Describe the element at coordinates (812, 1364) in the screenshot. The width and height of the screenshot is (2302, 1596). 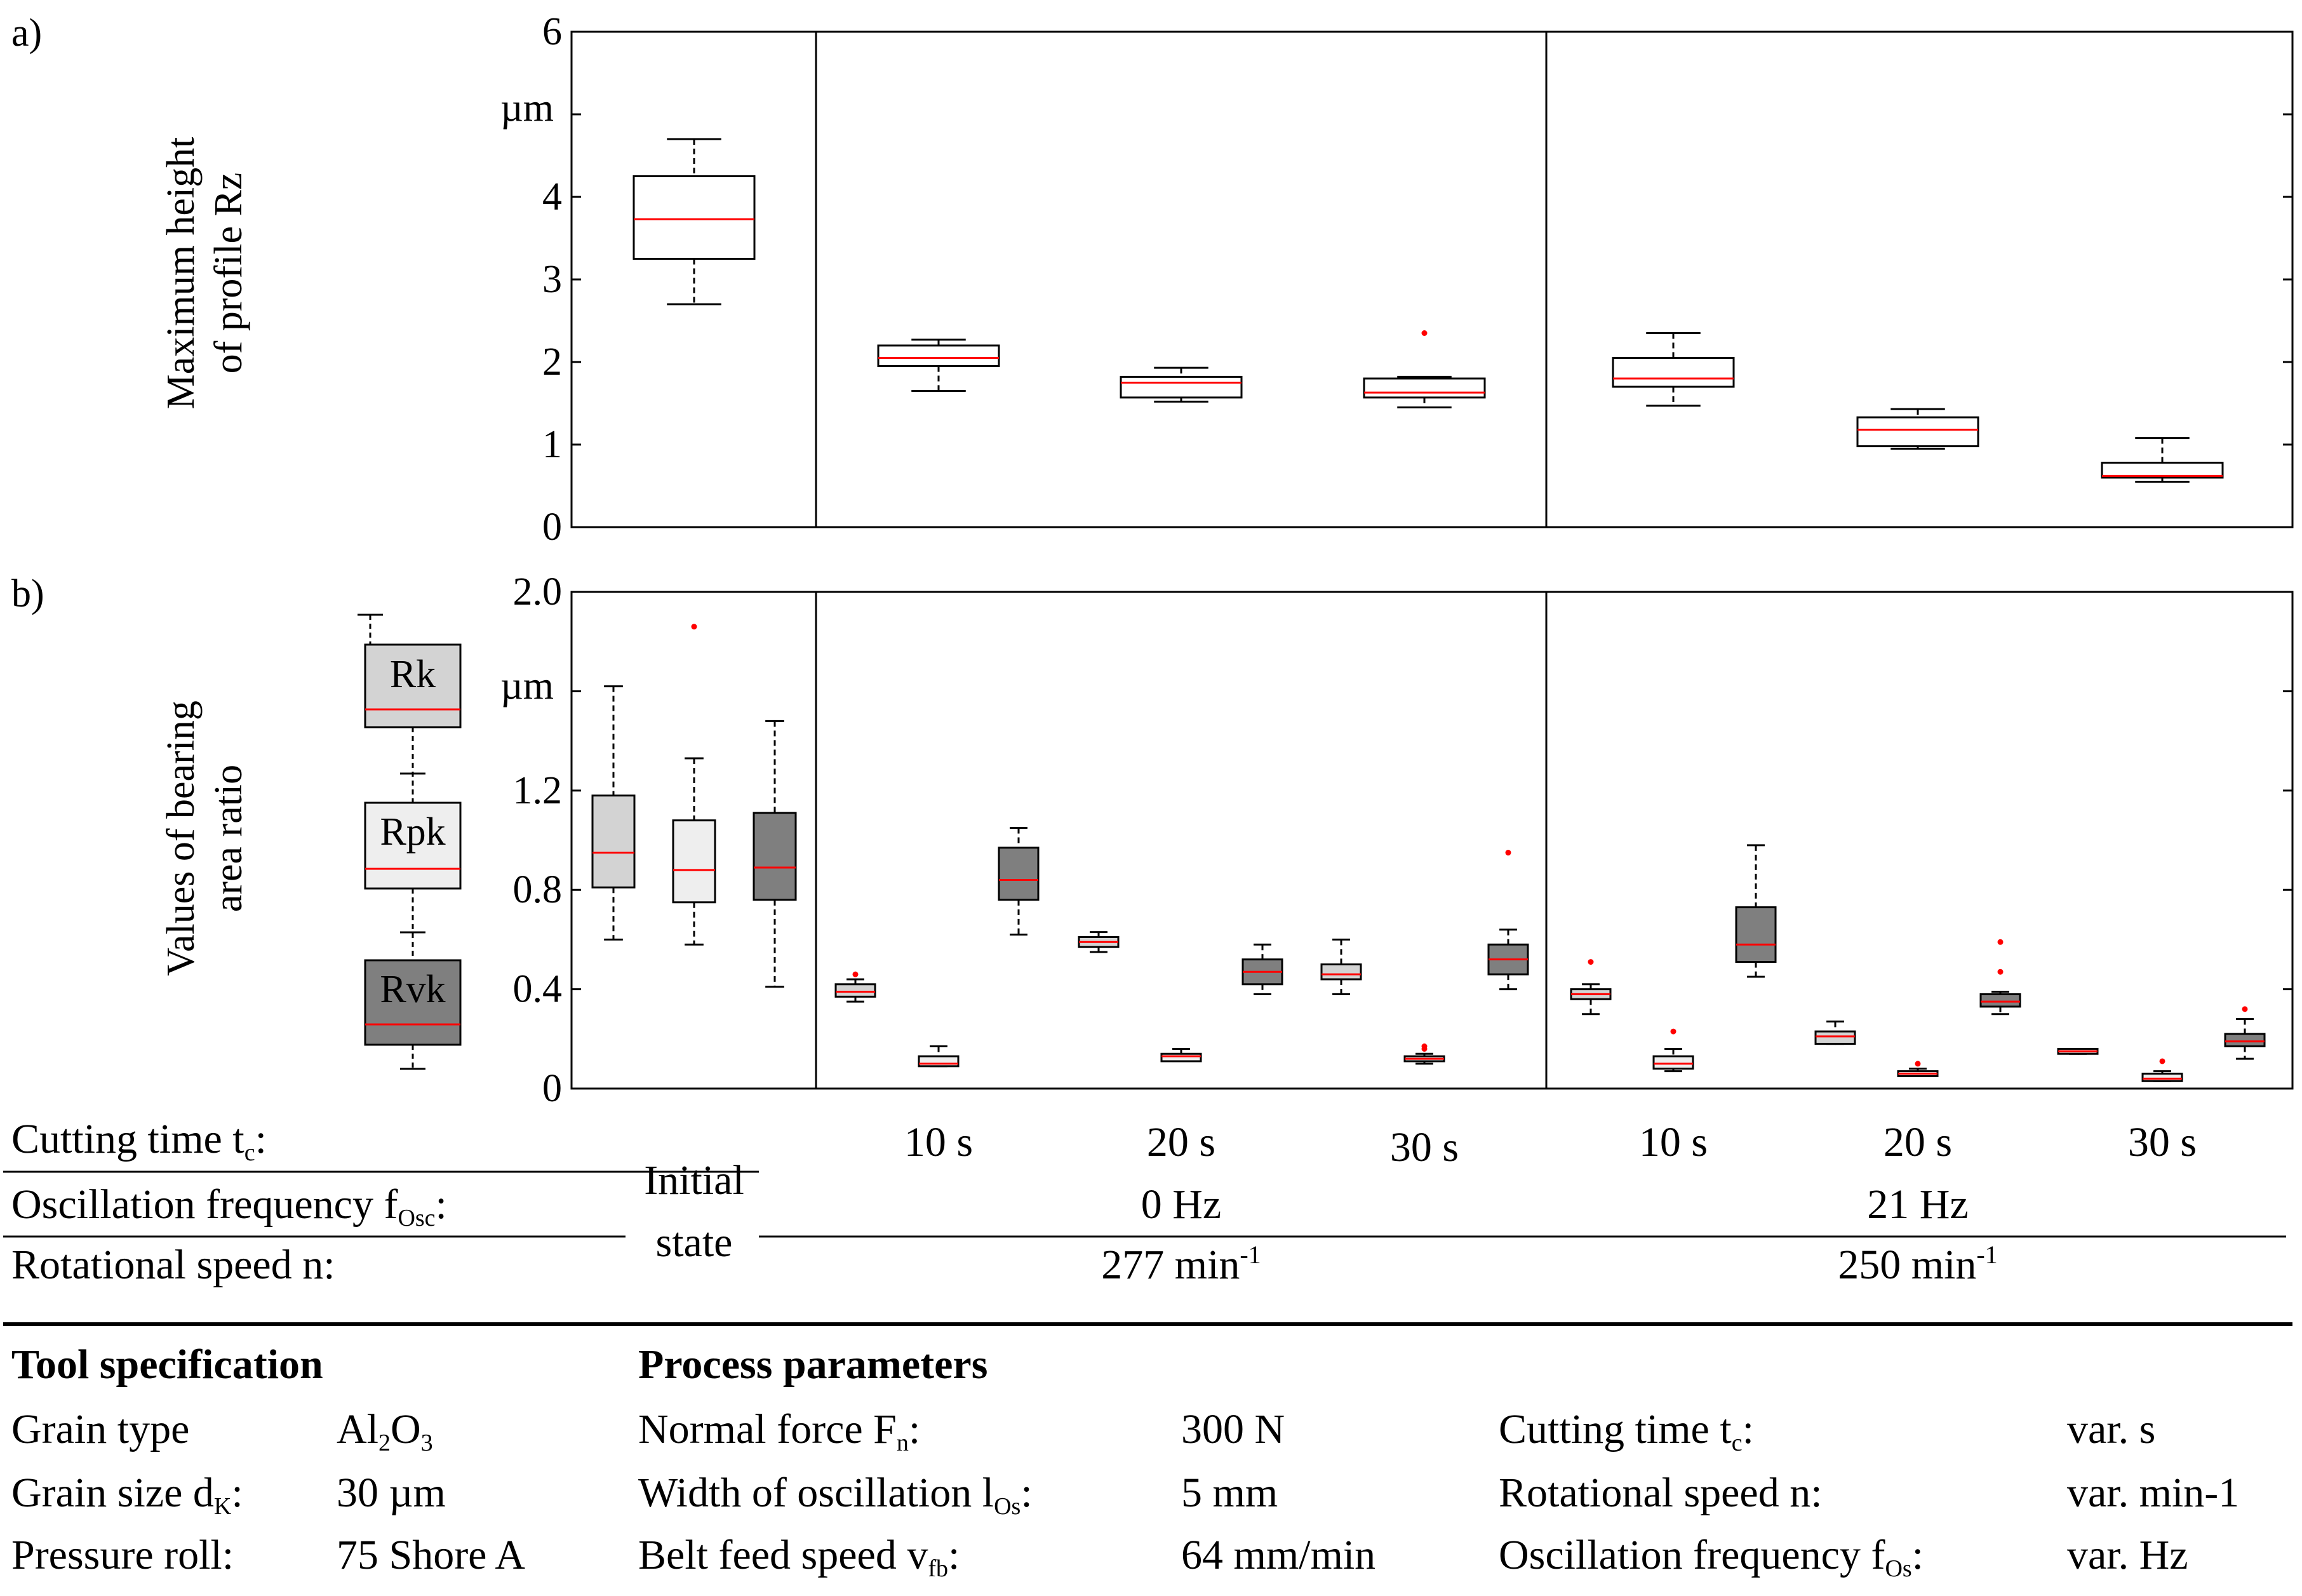
I see `process-params-title: Process parameters` at that location.